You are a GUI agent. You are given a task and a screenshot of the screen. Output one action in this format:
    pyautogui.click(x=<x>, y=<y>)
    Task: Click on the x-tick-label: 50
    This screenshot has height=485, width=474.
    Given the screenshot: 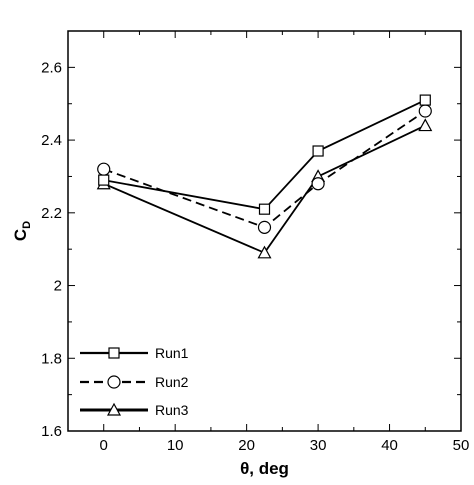 What is the action you would take?
    pyautogui.click(x=461, y=445)
    